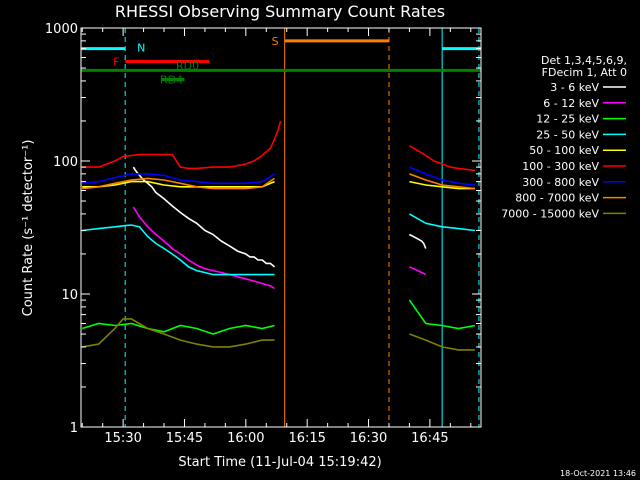  I want to click on legend-header-1: FDecim 1, Att 0, so click(584, 72).